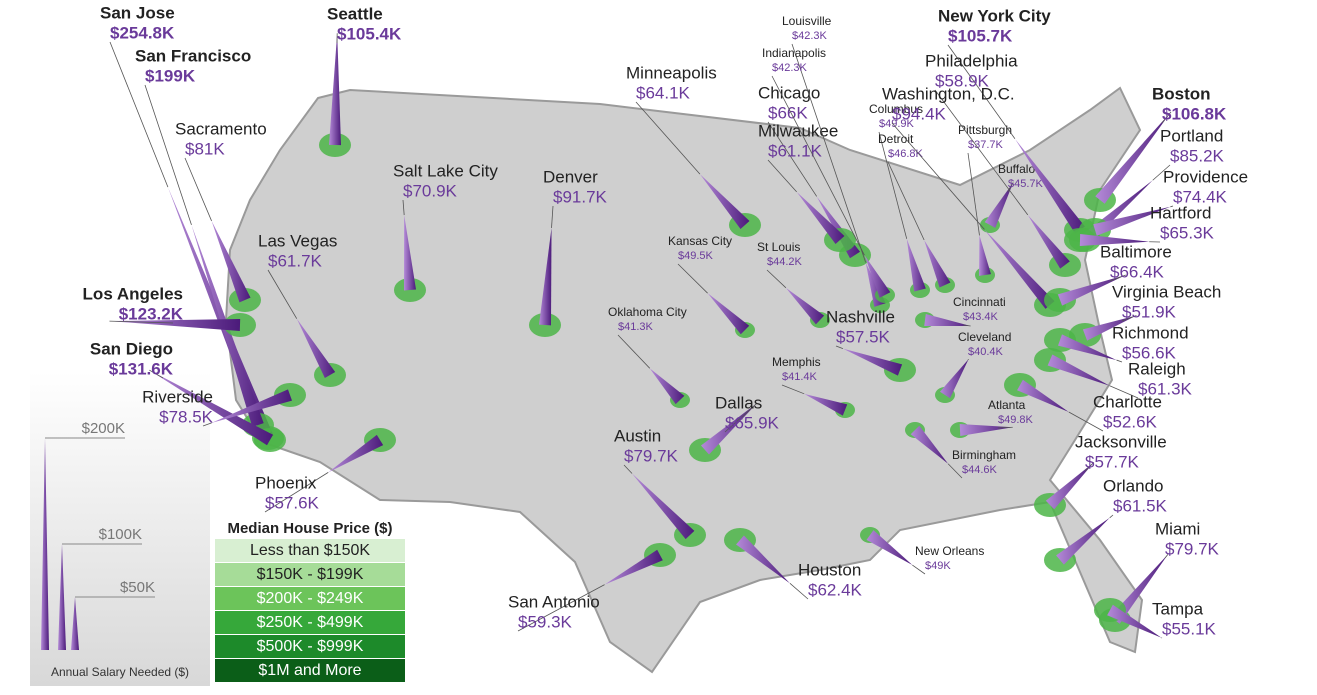  I want to click on city-name: Richmond, so click(1150, 332).